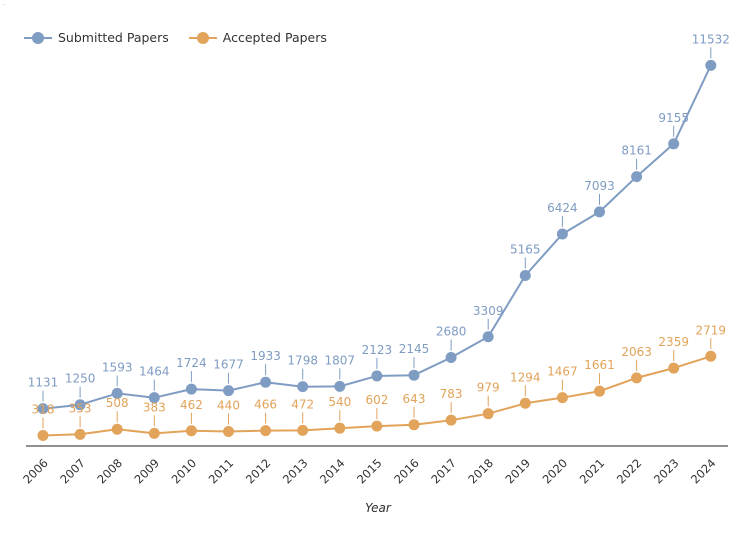 This screenshot has height=534, width=750. I want to click on legend: Submitted Papers Accepted Papers, so click(175, 37).